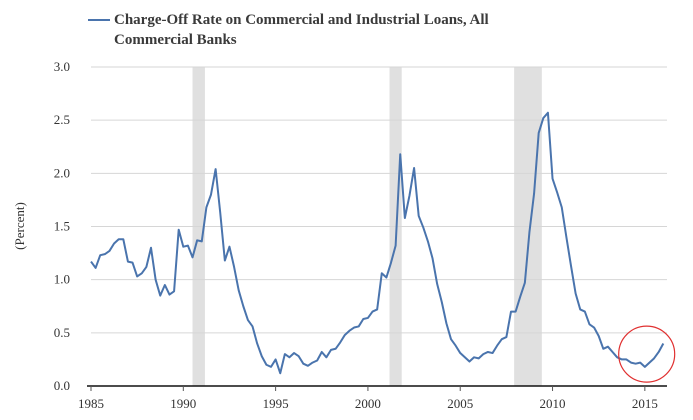  What do you see at coordinates (645, 403) in the screenshot?
I see `x-tick-label: 2015` at bounding box center [645, 403].